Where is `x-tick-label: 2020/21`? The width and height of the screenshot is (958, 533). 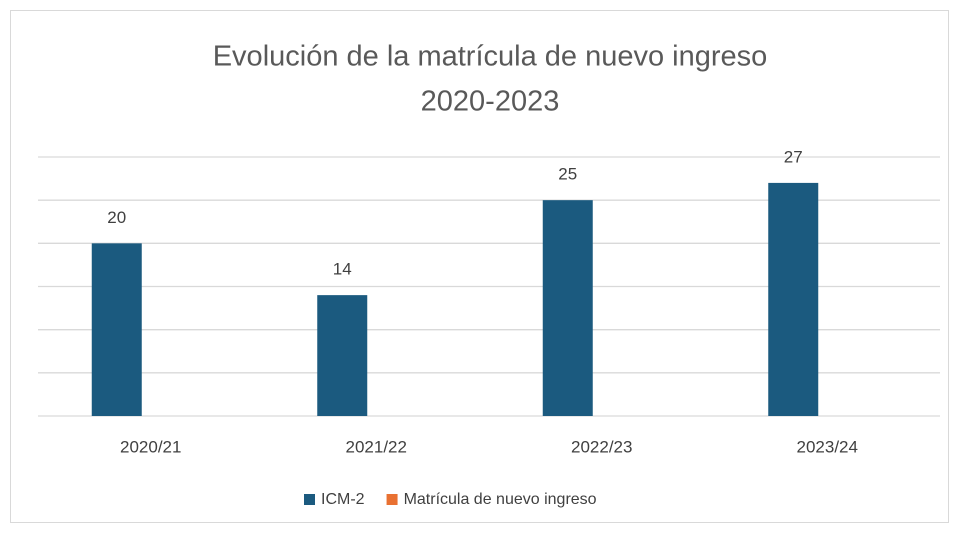 x-tick-label: 2020/21 is located at coordinates (150, 446).